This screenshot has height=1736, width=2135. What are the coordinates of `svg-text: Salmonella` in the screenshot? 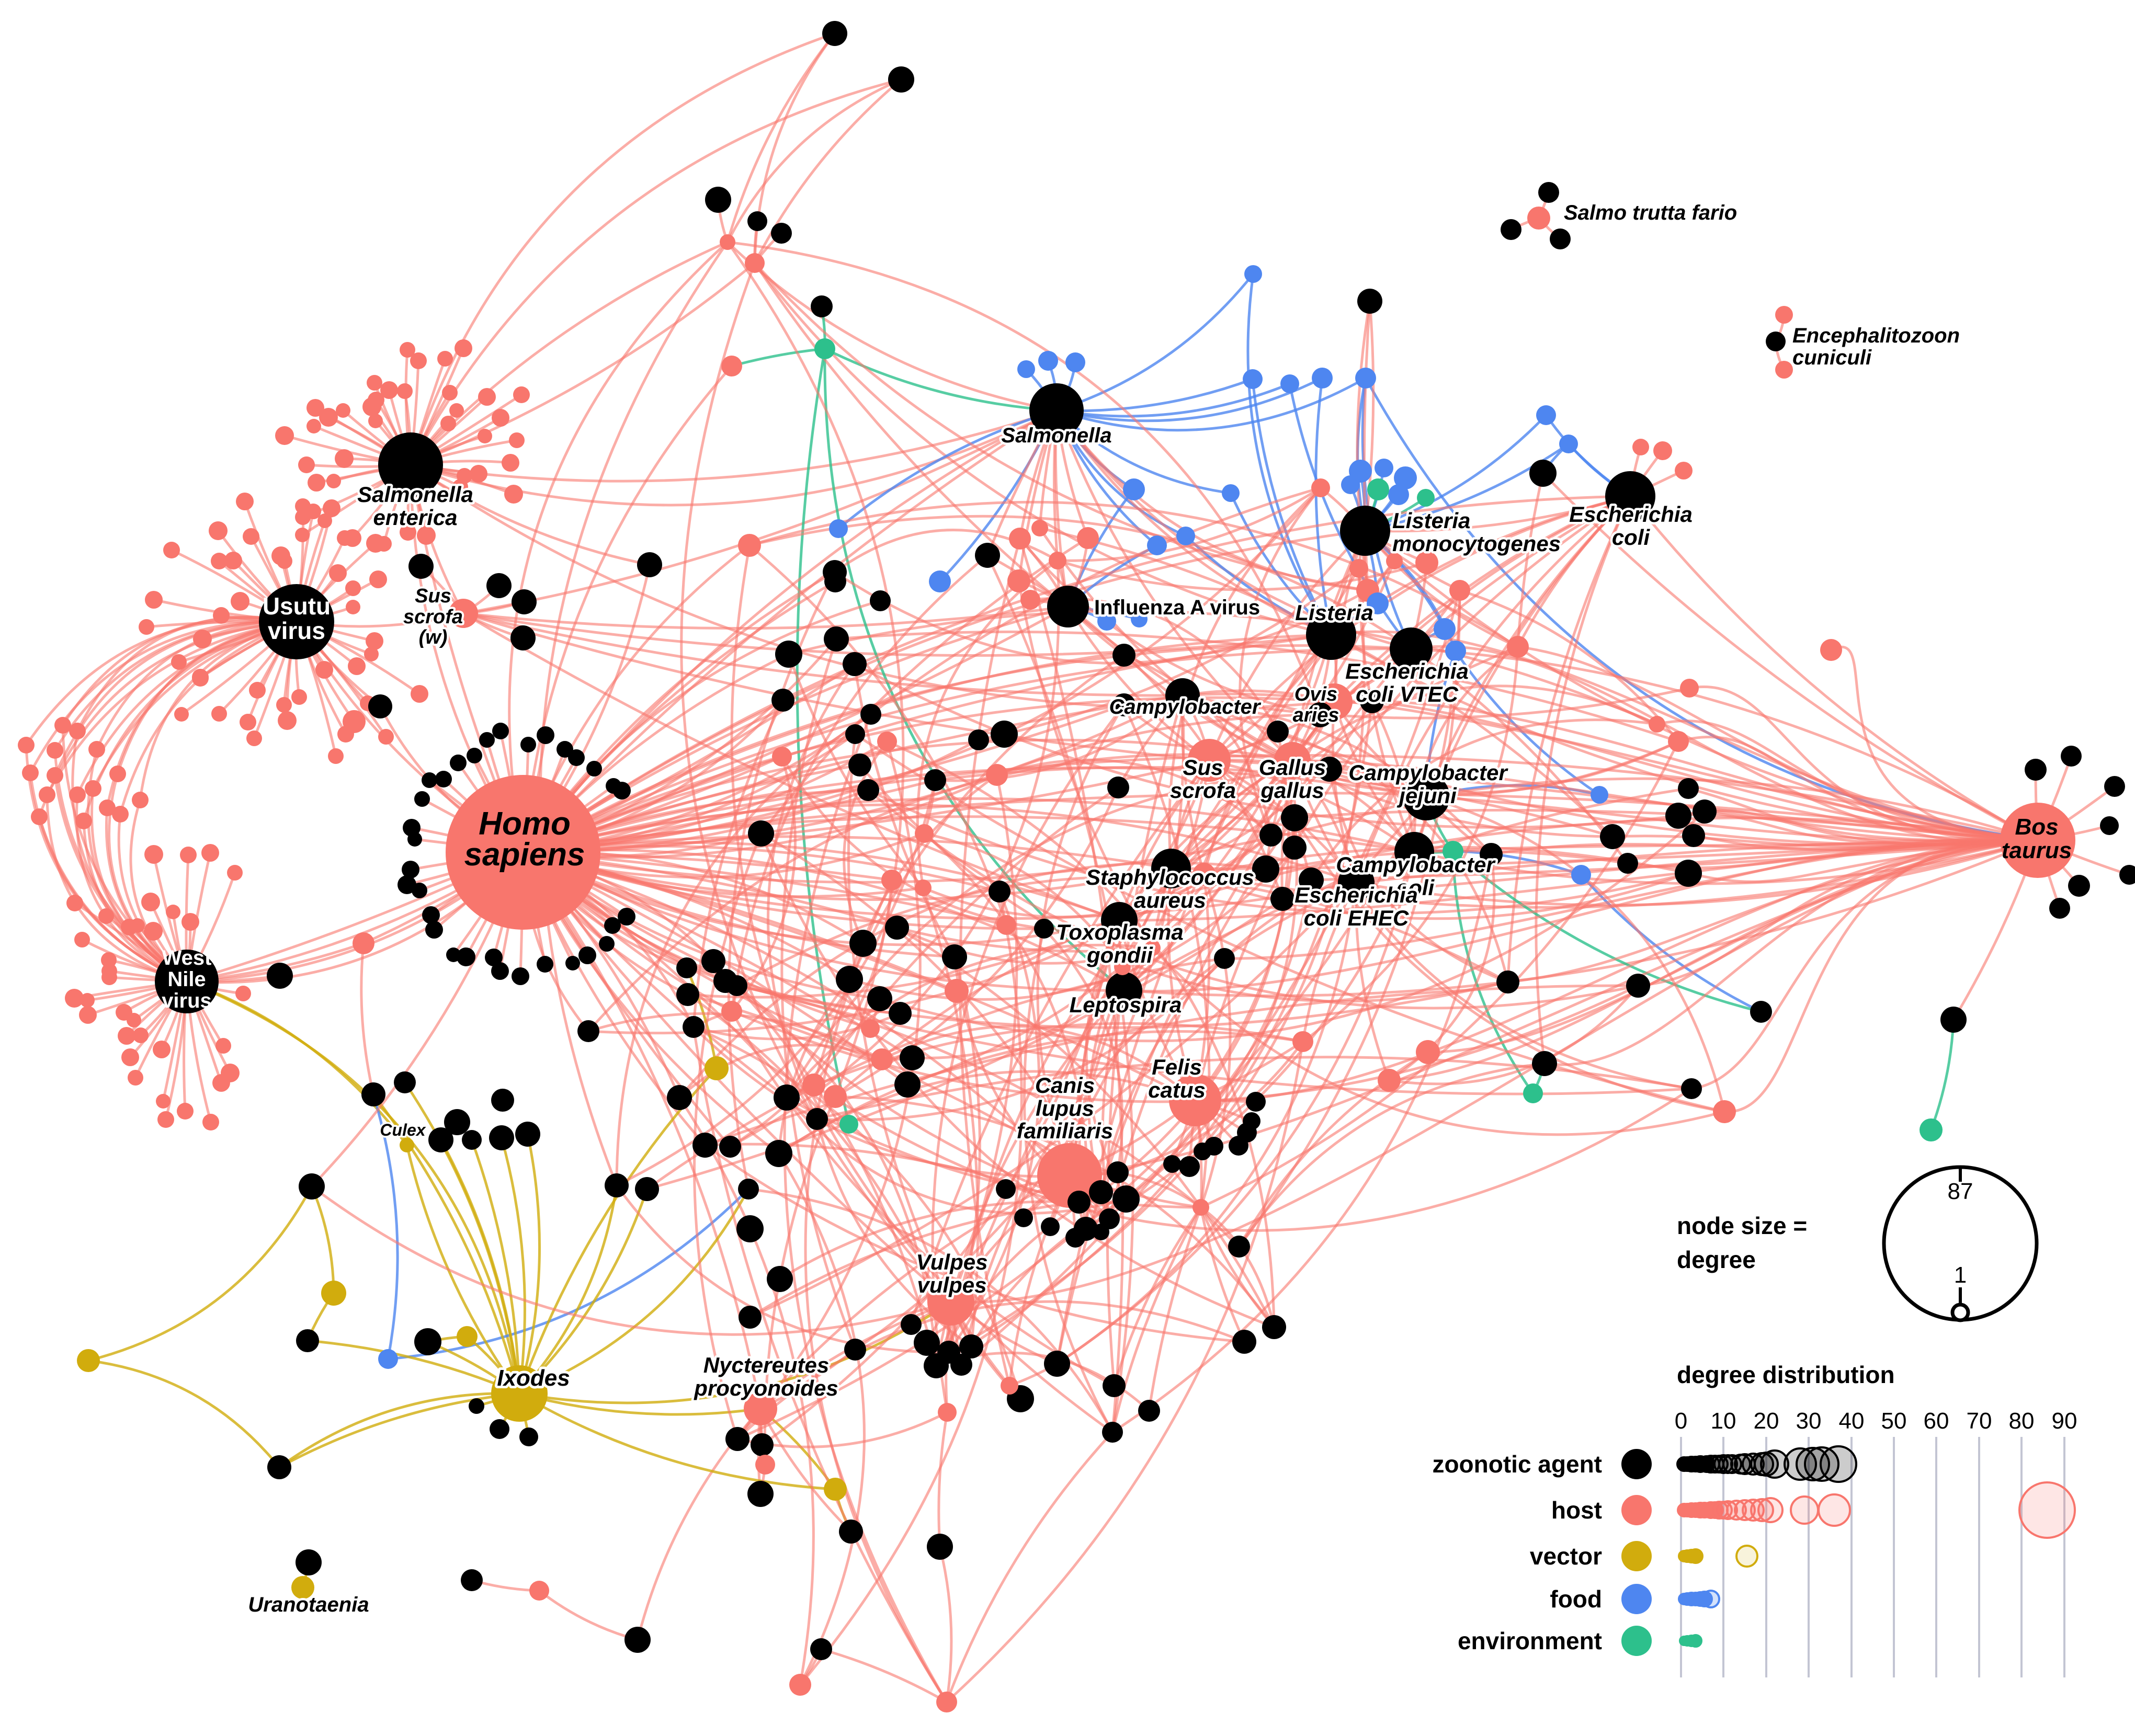 It's located at (1056, 435).